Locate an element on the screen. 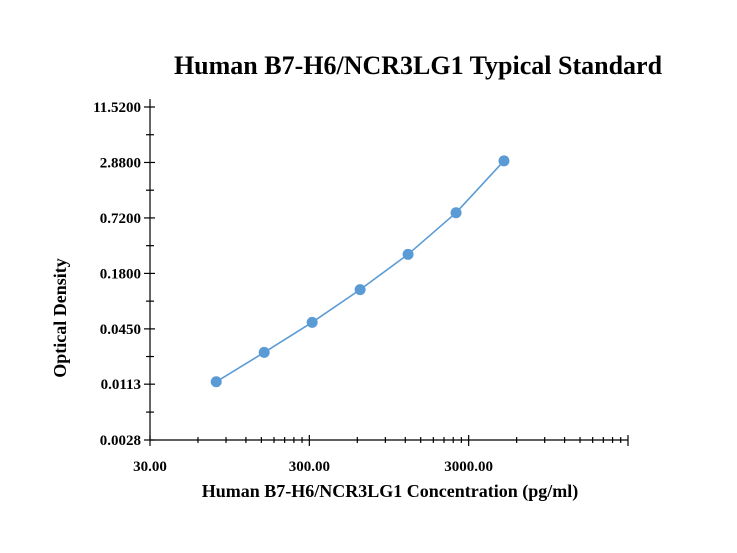 Image resolution: width=737 pixels, height=553 pixels. y-tick-label: 0.7200 is located at coordinates (120, 219).